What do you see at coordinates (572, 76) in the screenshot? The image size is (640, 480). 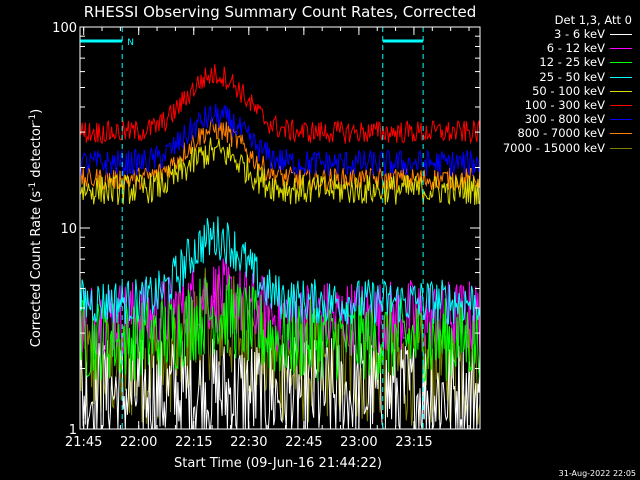 I see `legend-label: 25 - 50 keV` at bounding box center [572, 76].